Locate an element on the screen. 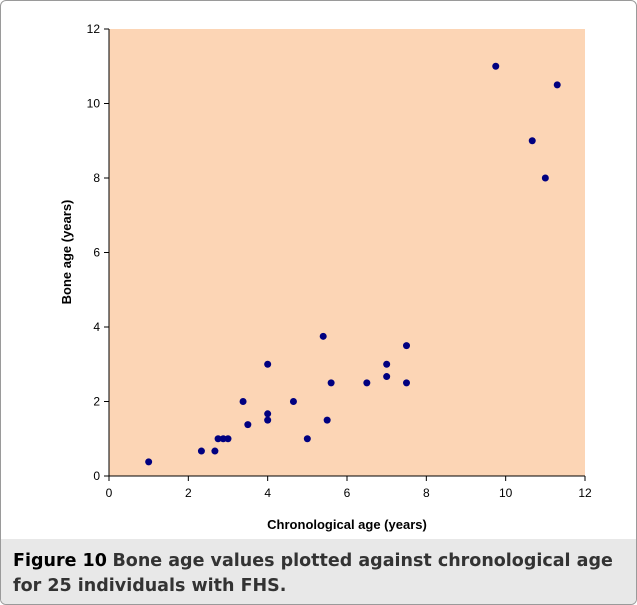 Image resolution: width=637 pixels, height=605 pixels. x-axis-label: Chronological age (years) is located at coordinates (347, 524).